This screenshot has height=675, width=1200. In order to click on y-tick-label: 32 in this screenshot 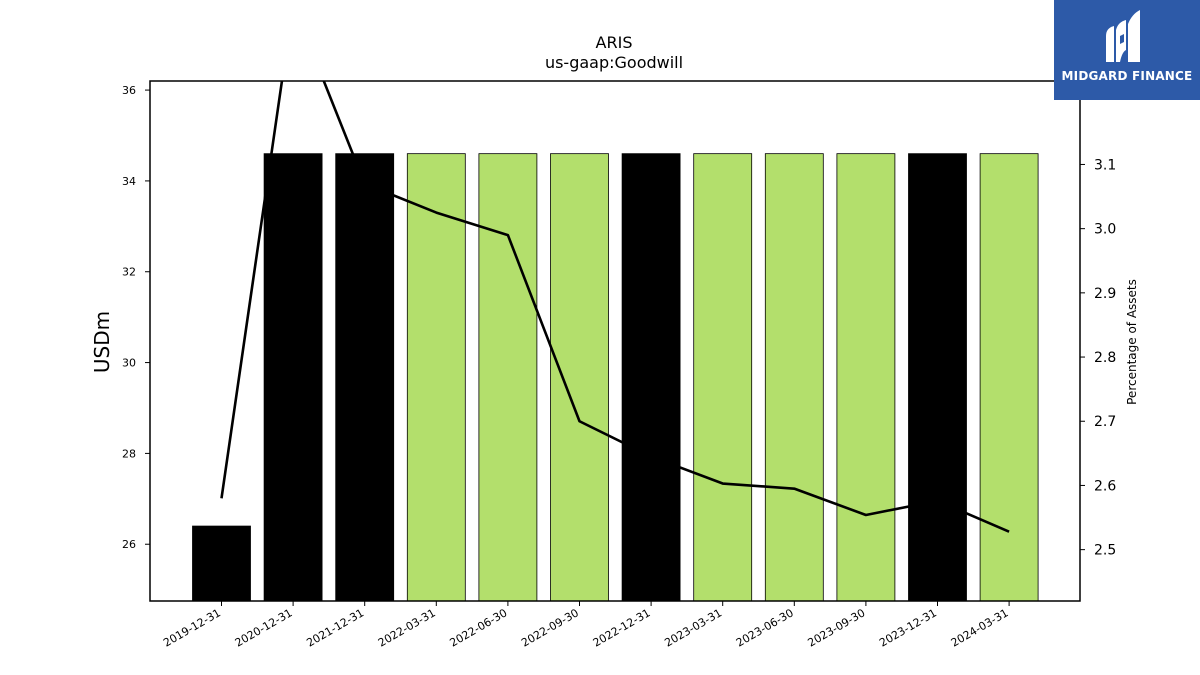, I will do `click(129, 272)`.